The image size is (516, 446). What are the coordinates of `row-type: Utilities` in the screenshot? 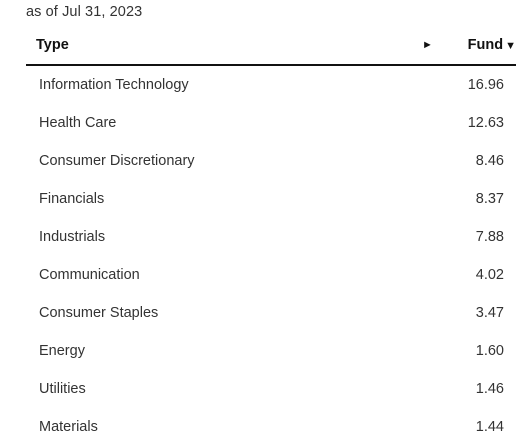 It's located at (62, 389).